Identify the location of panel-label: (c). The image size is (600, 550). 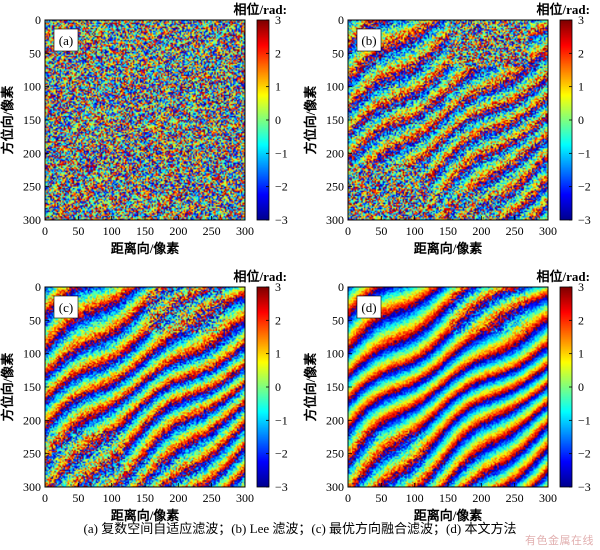
(66, 307).